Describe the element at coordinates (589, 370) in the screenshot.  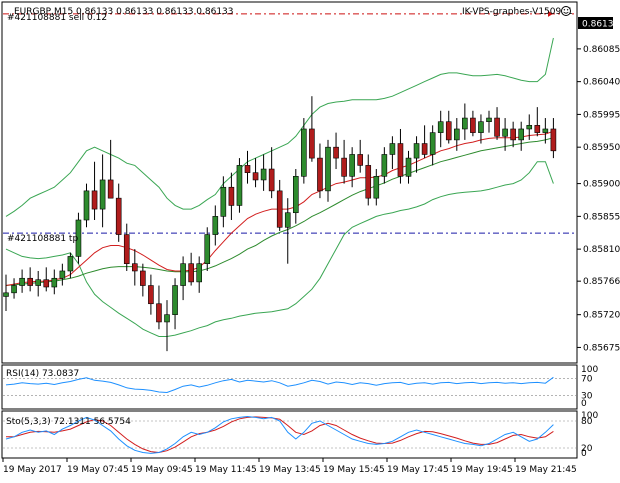
I see `rsi-level-label: 100` at that location.